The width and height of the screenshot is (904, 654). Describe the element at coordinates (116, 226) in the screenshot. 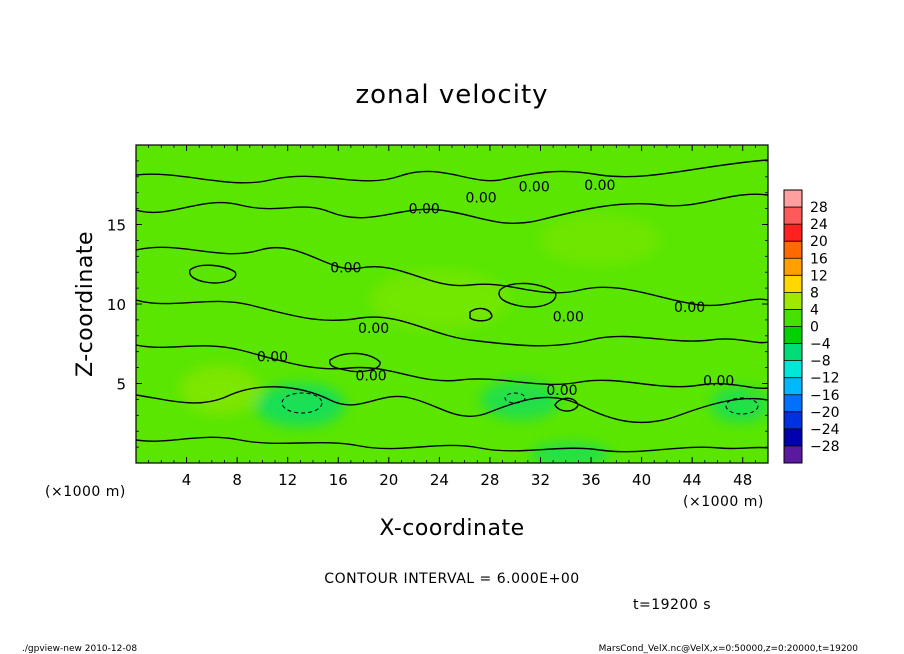

I see `y-tick-label: 15` at that location.